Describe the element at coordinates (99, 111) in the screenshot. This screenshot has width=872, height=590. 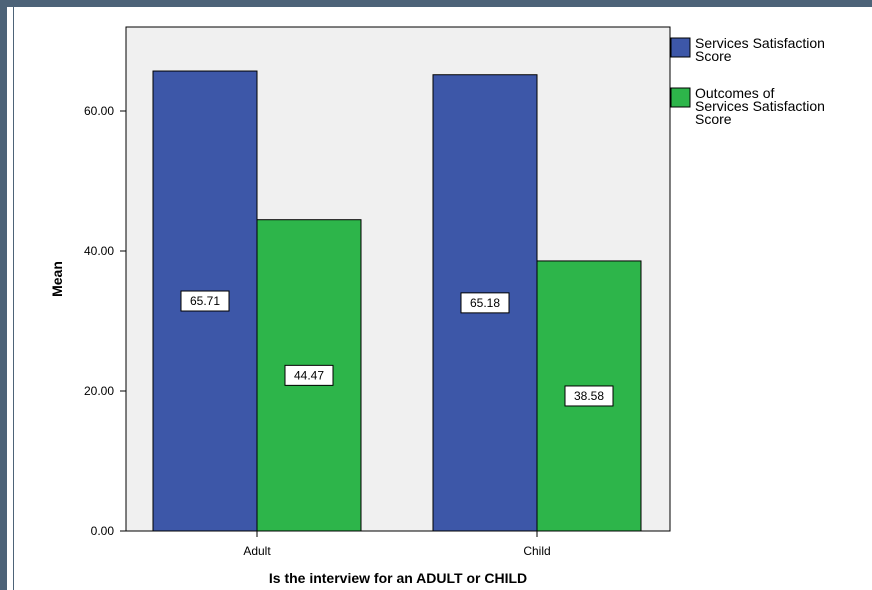
I see `y-tick-label: 60.00` at that location.